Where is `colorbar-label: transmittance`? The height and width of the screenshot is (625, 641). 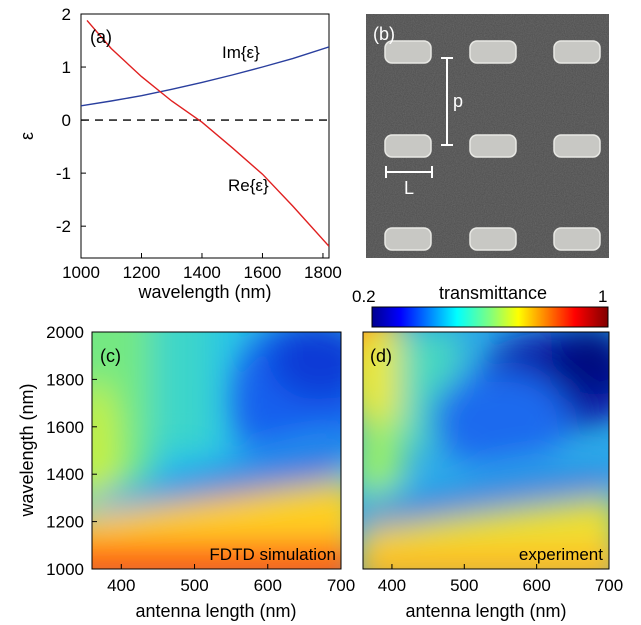 colorbar-label: transmittance is located at coordinates (493, 293).